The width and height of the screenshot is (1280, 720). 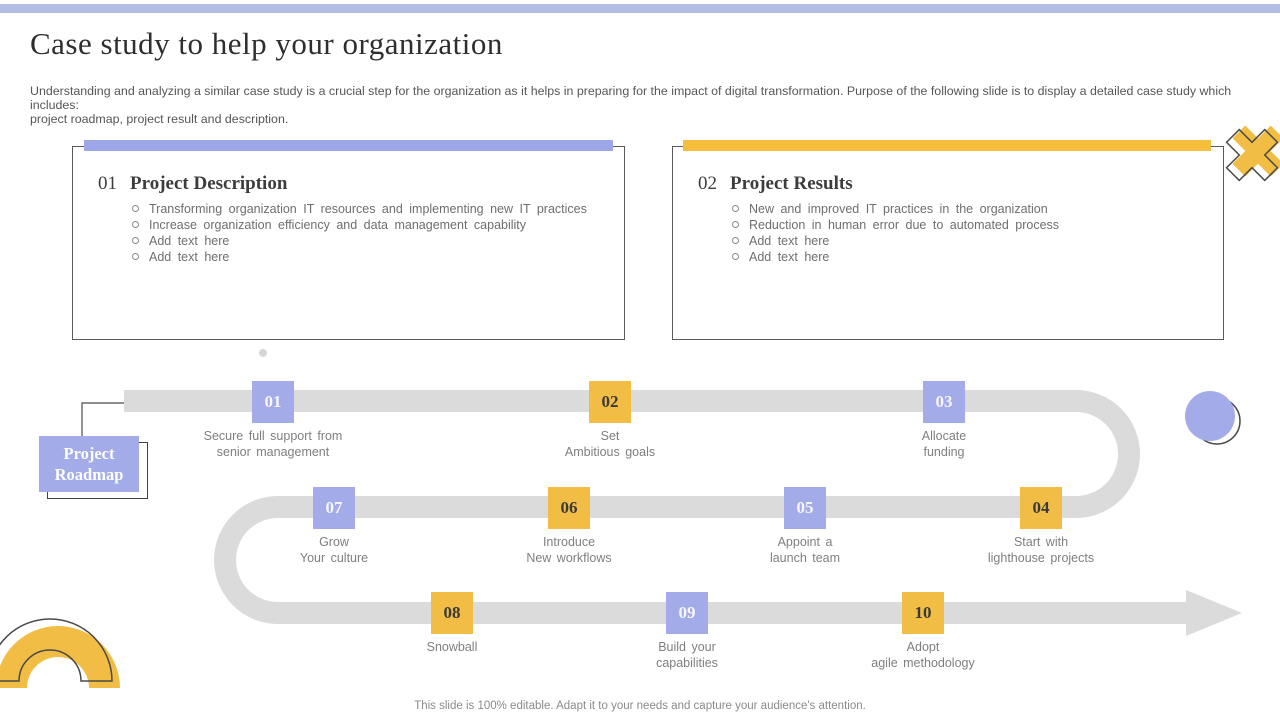 What do you see at coordinates (610, 402) in the screenshot?
I see `milestone-02-marker: 02` at bounding box center [610, 402].